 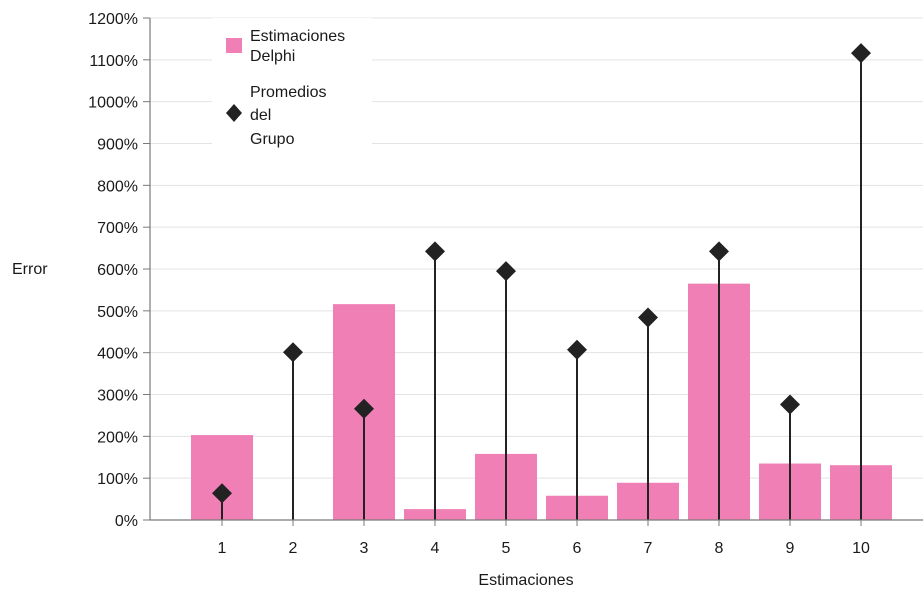 What do you see at coordinates (272, 56) in the screenshot?
I see `legend-label-delphi-line2: Delphi` at bounding box center [272, 56].